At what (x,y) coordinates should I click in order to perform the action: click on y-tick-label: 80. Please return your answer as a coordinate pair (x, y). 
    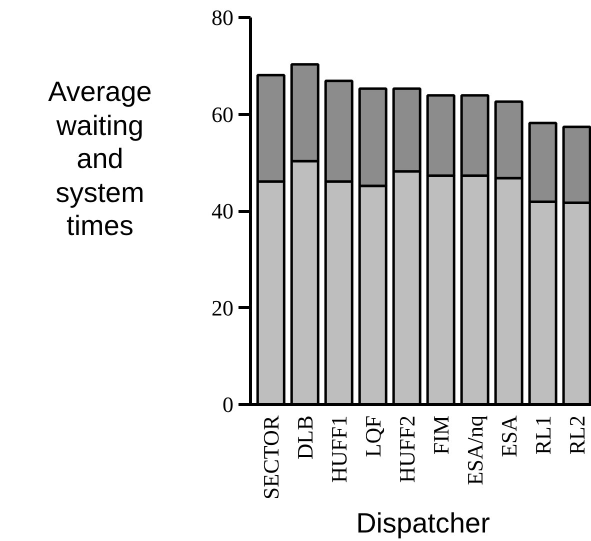
    Looking at the image, I should click on (223, 17).